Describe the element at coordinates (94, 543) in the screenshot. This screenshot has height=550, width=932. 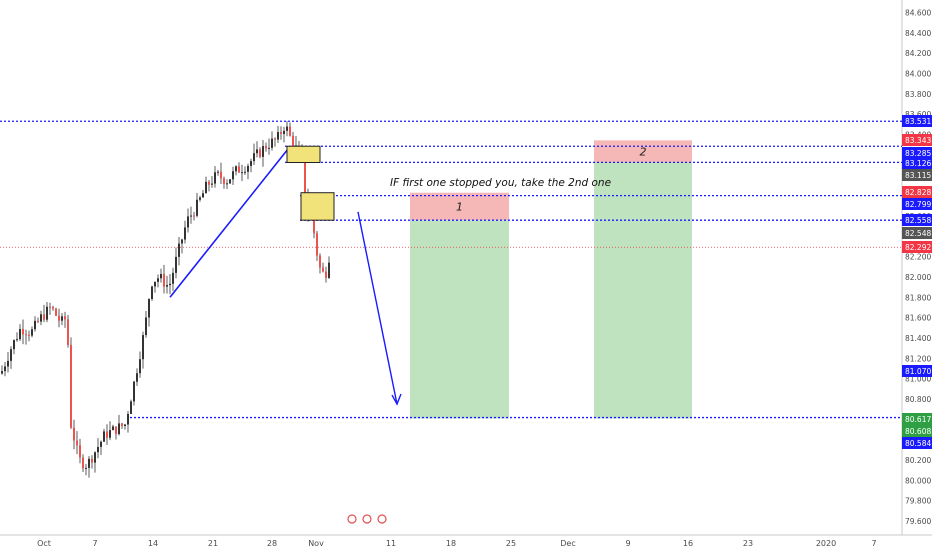
I see `x-tick-label: 7` at that location.